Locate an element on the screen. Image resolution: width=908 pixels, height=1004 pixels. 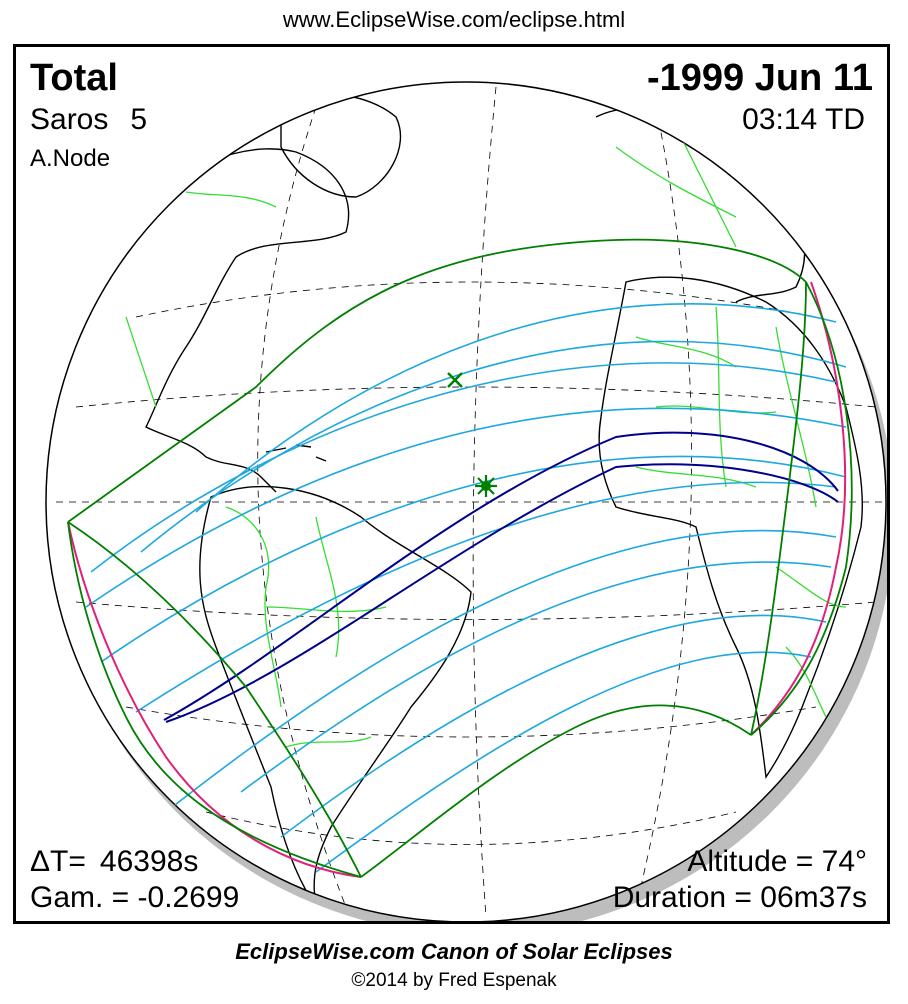
eclipse-time: 03:14 TD is located at coordinates (803, 119).